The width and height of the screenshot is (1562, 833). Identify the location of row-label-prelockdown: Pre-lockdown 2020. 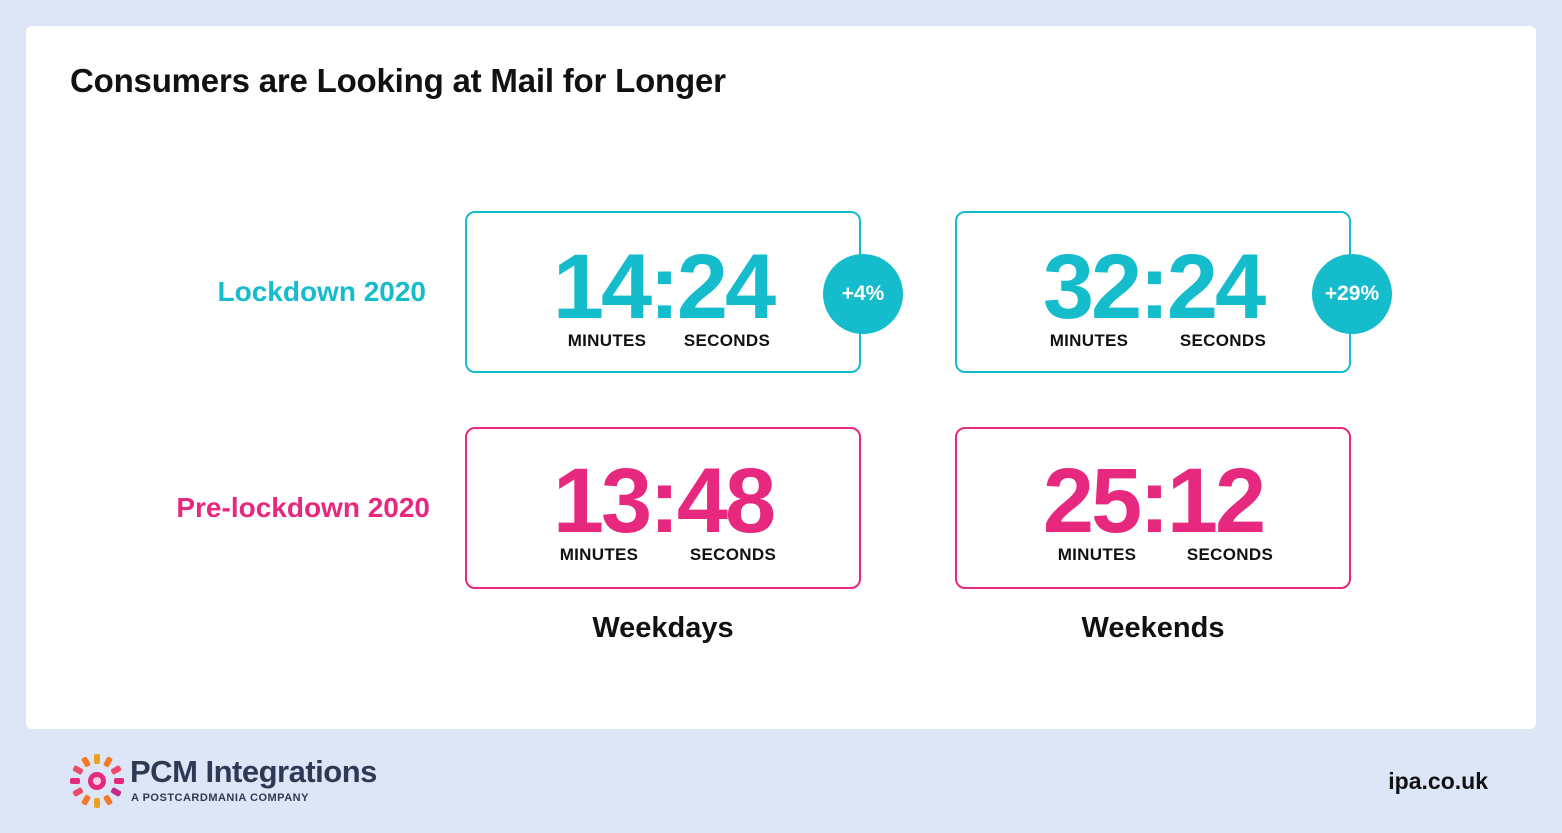
(303, 507).